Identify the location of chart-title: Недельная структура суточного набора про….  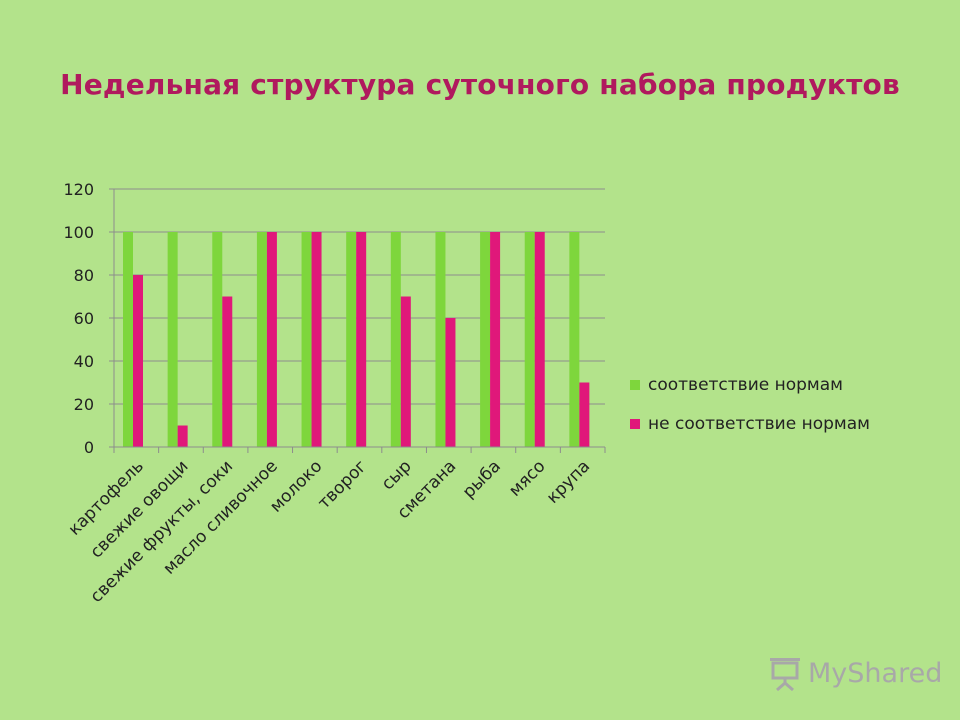
(480, 84).